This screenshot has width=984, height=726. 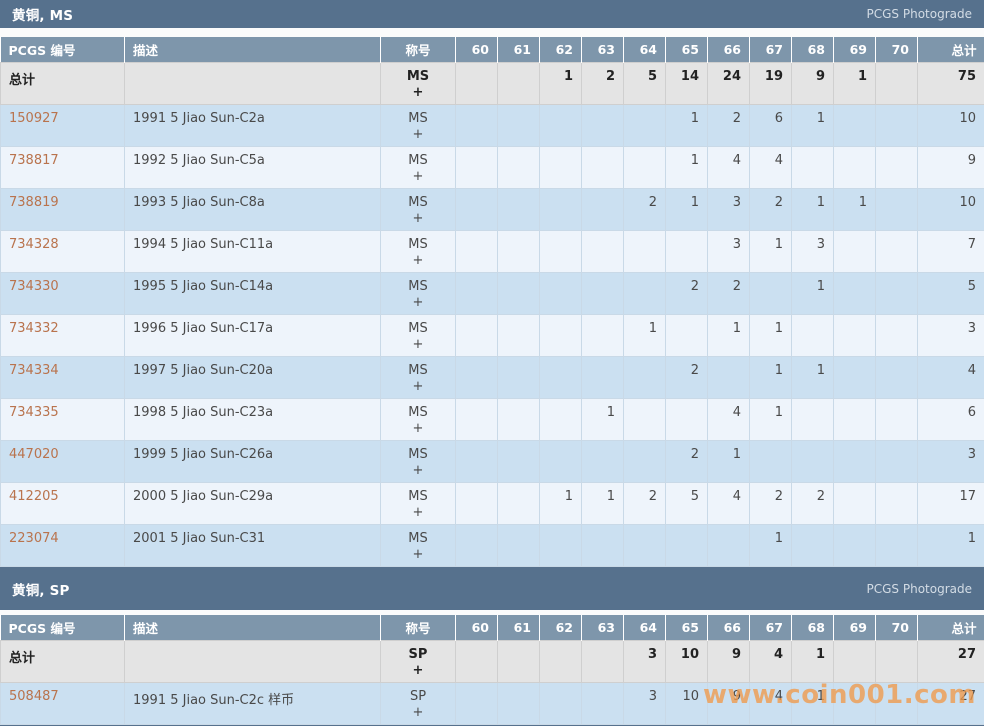 I want to click on pcgs-number-link: 223074, so click(x=34, y=538).